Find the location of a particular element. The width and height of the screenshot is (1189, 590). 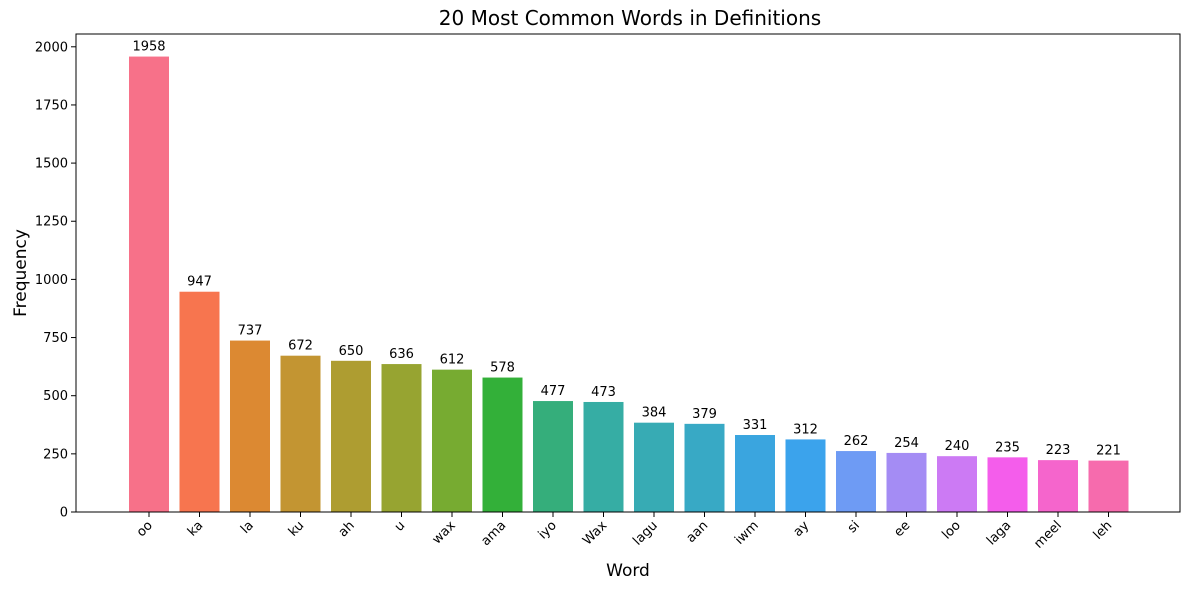

data-label-laga: 235 is located at coordinates (1007, 447).